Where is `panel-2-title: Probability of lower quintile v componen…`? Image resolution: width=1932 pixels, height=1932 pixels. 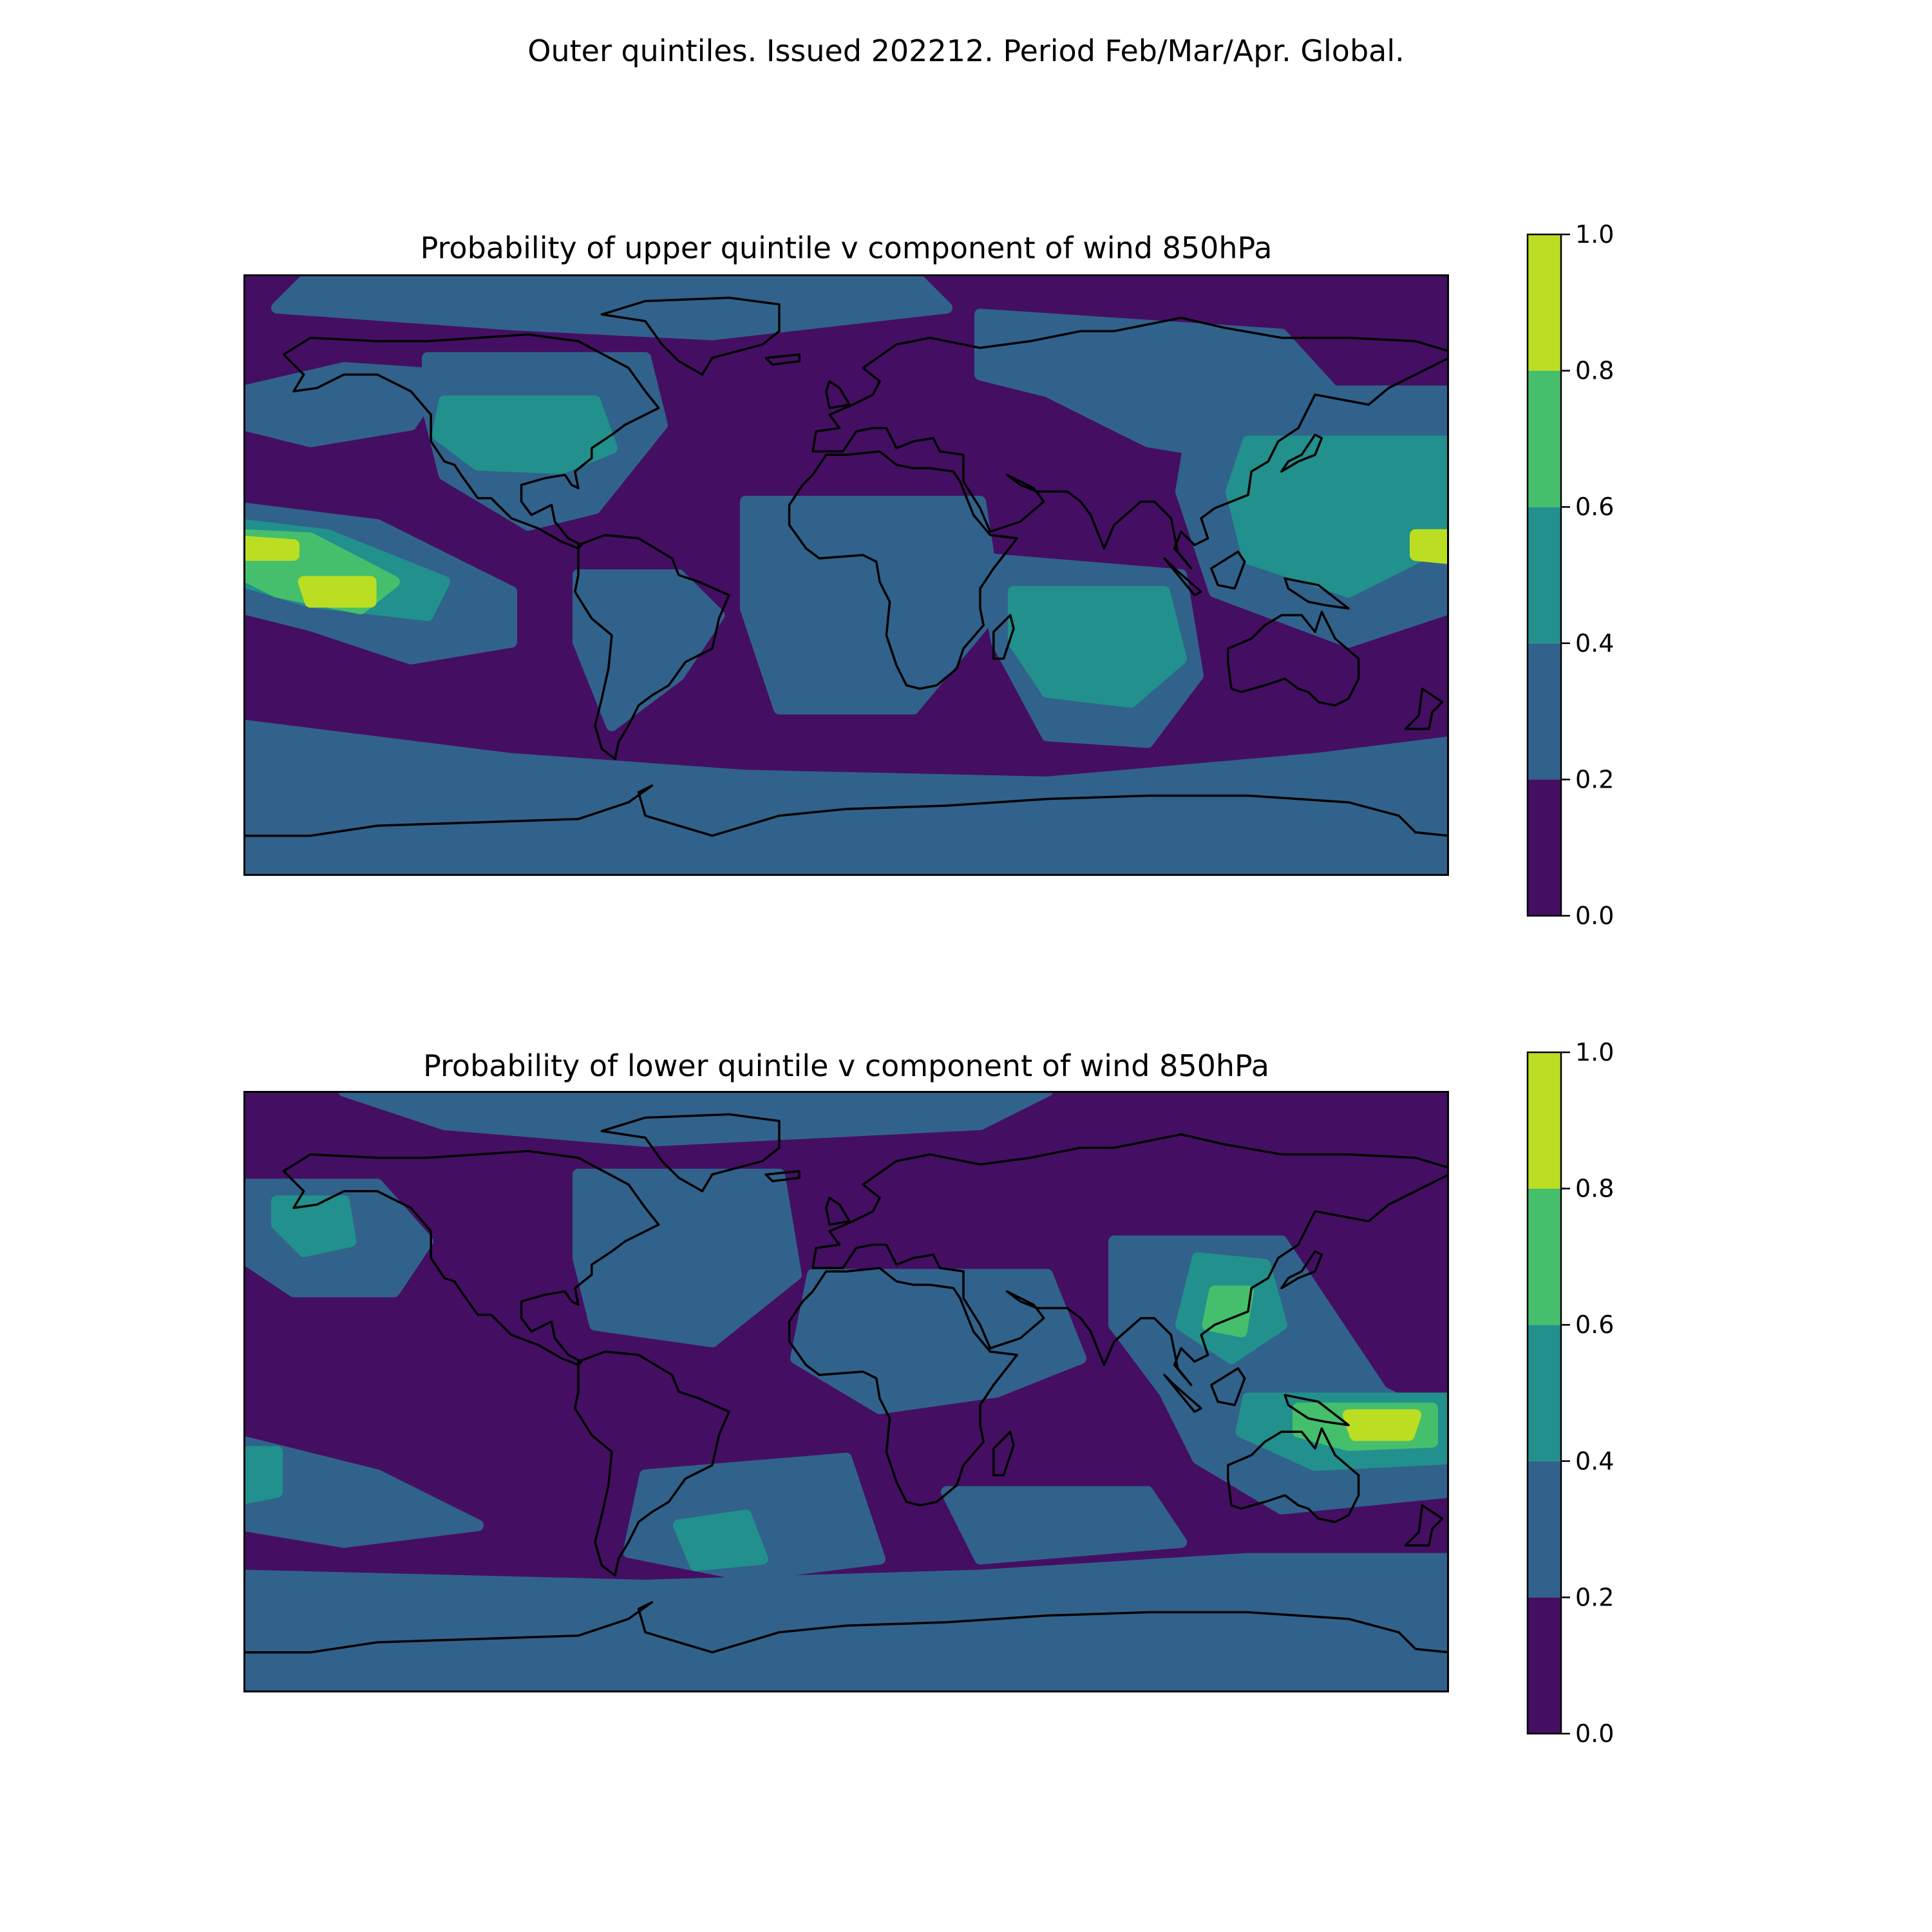 panel-2-title: Probability of lower quintile v componen… is located at coordinates (846, 1065).